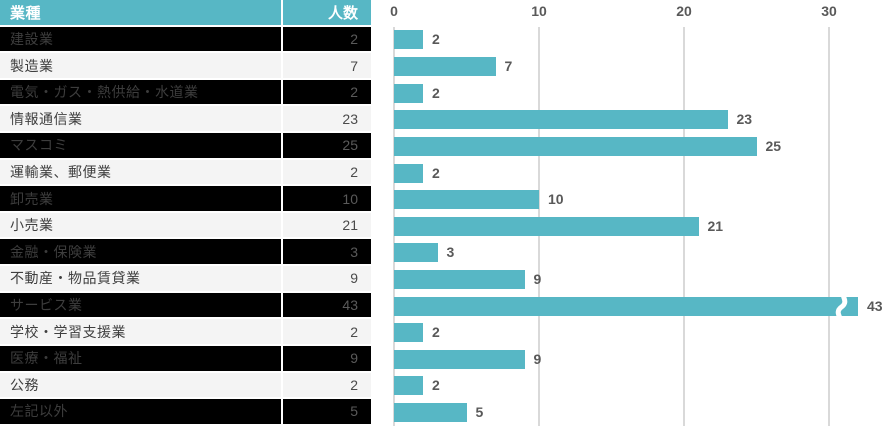  What do you see at coordinates (141, 12) in the screenshot?
I see `column-header-industry: 業種` at bounding box center [141, 12].